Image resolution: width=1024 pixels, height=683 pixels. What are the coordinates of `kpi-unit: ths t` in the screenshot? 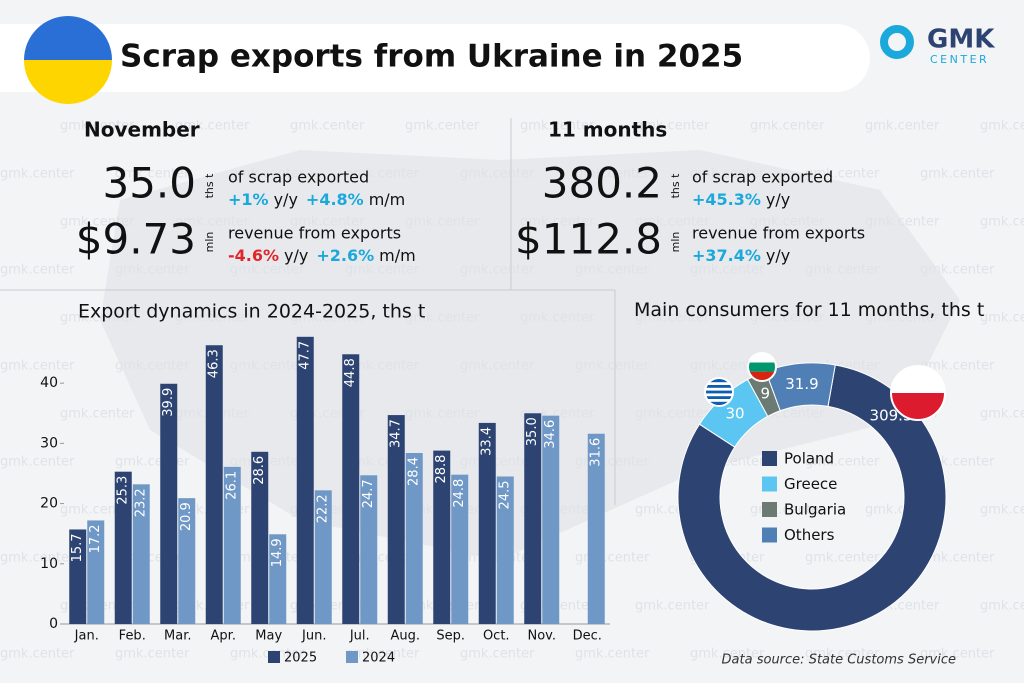 It's located at (209, 186).